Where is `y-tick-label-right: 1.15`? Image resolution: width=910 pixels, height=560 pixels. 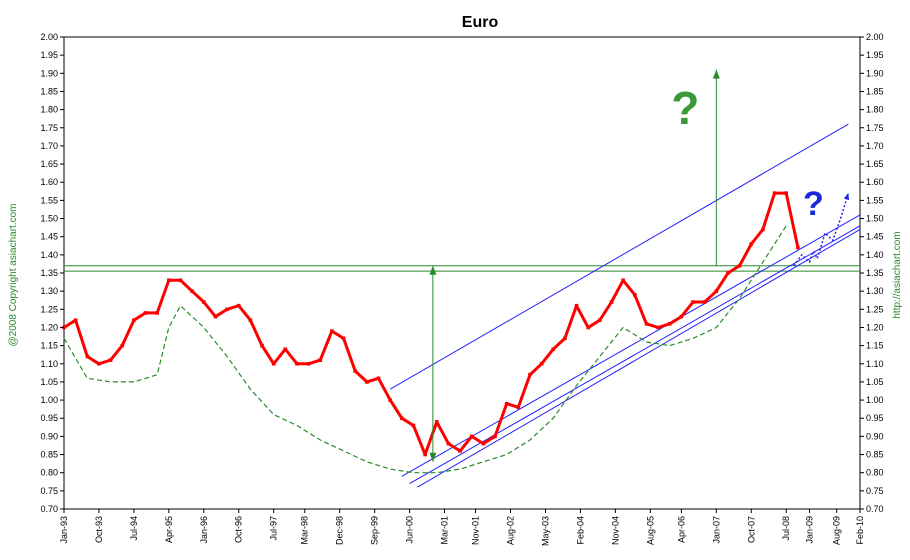 y-tick-label-right: 1.15 is located at coordinates (875, 346).